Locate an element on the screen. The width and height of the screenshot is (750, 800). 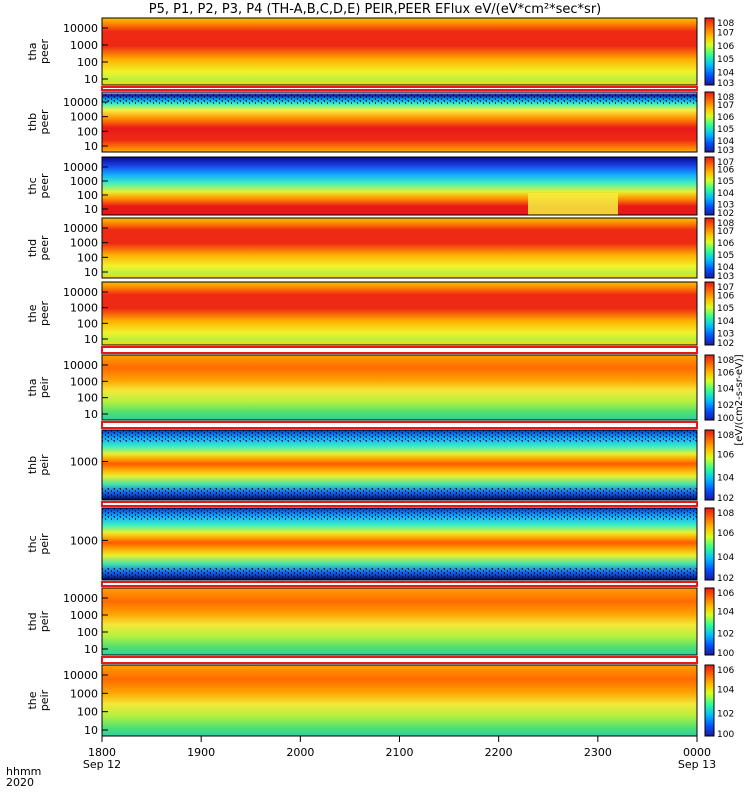
time-unit-label: hhmm is located at coordinates (24, 771).